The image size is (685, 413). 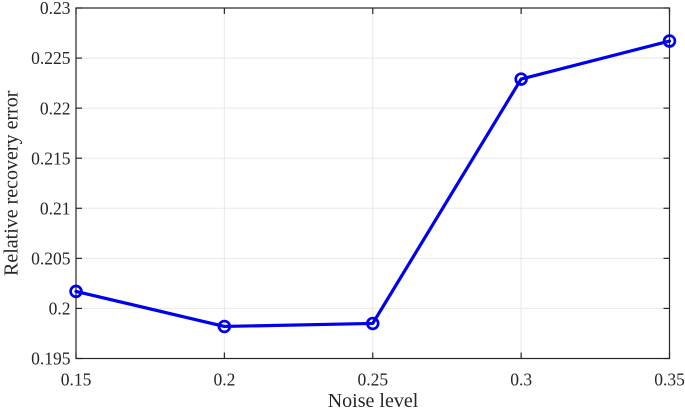 What do you see at coordinates (55, 9) in the screenshot?
I see `y-tick-label: 0.23` at bounding box center [55, 9].